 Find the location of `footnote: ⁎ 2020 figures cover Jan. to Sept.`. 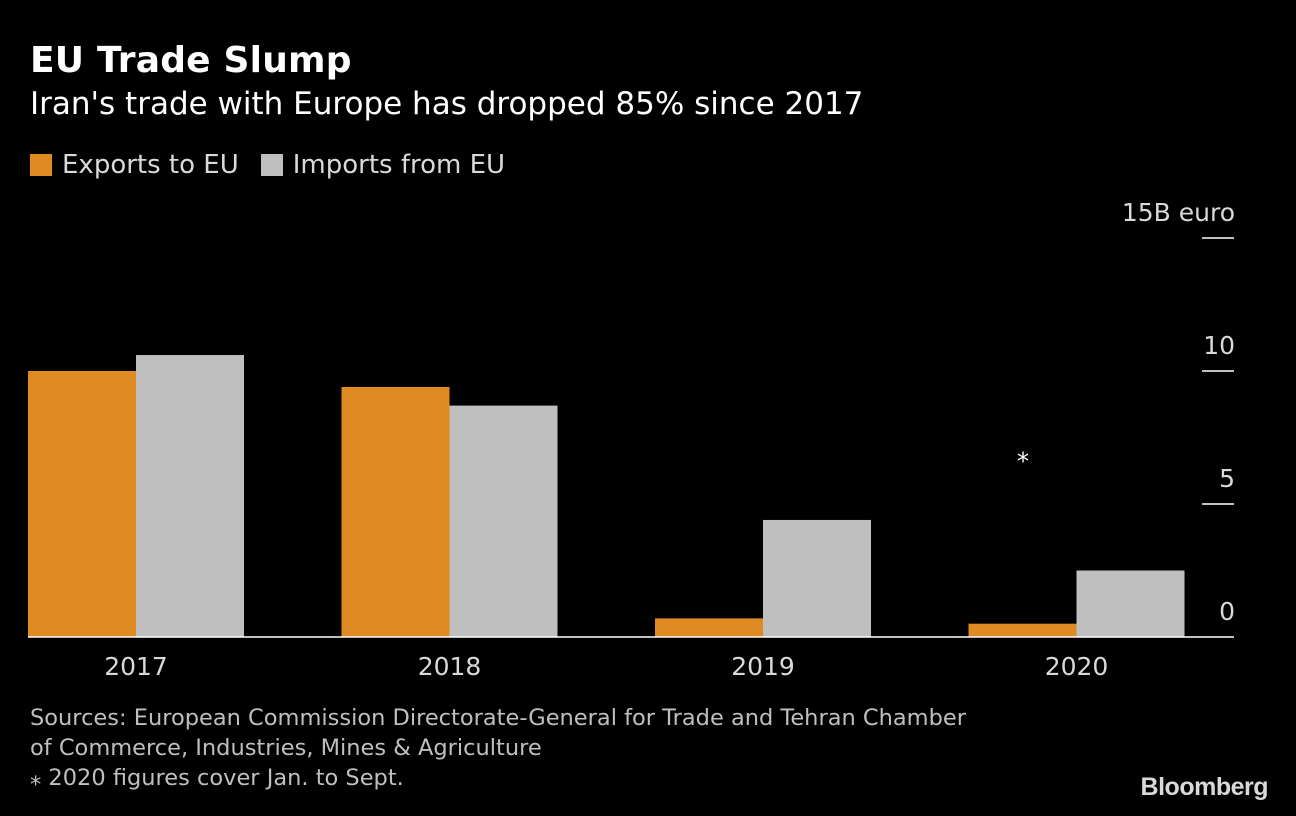

footnote: ⁎ 2020 figures cover Jan. to Sept. is located at coordinates (217, 778).